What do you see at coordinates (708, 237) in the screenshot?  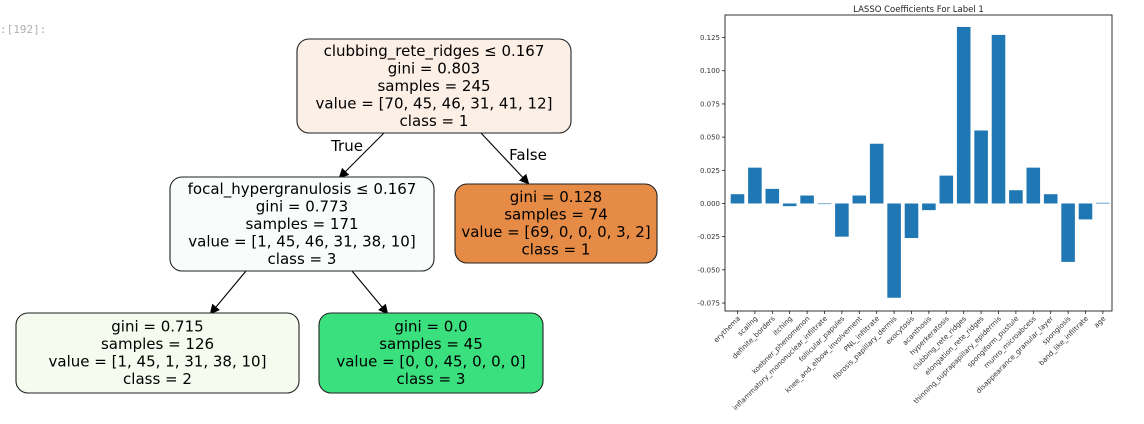 I see `y-tick-label: -0.025` at bounding box center [708, 237].